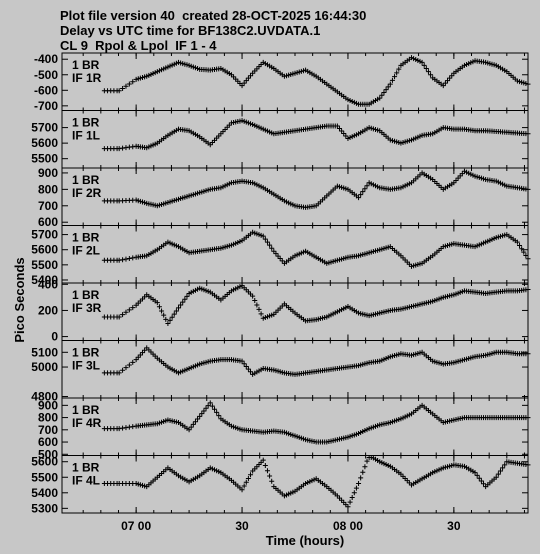  I want to click on x-tick-label: 07 00, so click(136, 526).